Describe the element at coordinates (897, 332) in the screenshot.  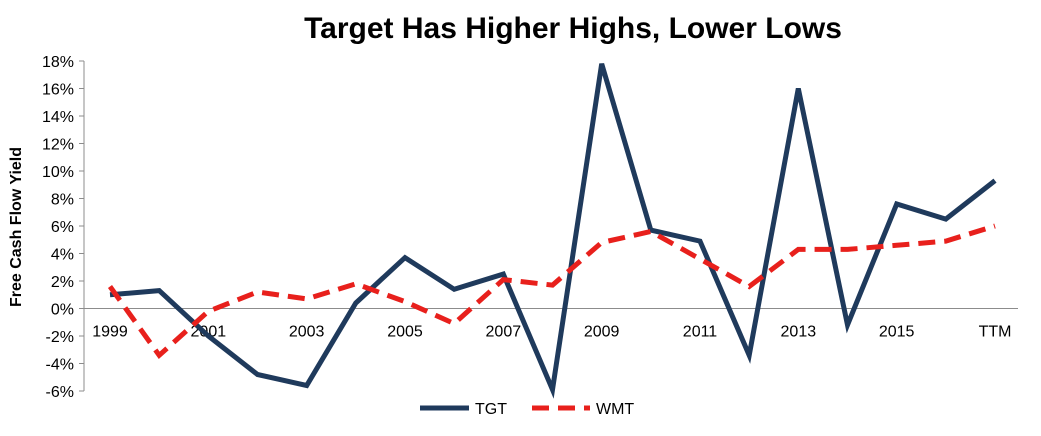
I see `x-tick-label: 2015` at that location.